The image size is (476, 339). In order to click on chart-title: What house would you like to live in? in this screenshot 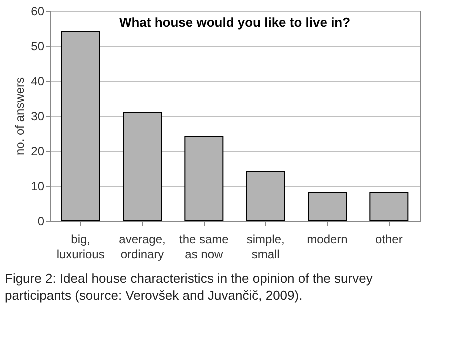, I will do `click(235, 22)`.